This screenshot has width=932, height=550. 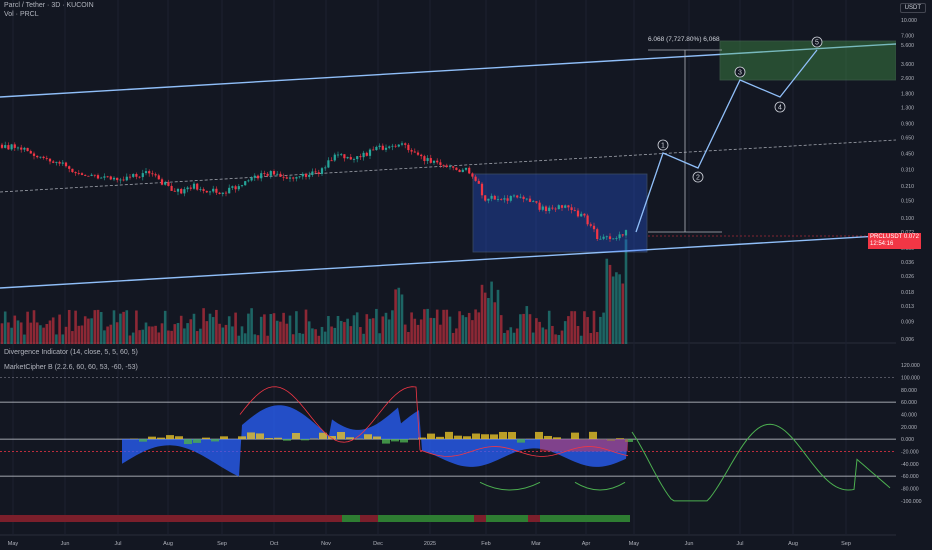 What do you see at coordinates (430, 544) in the screenshot?
I see `time-tick-label: 2025` at bounding box center [430, 544].